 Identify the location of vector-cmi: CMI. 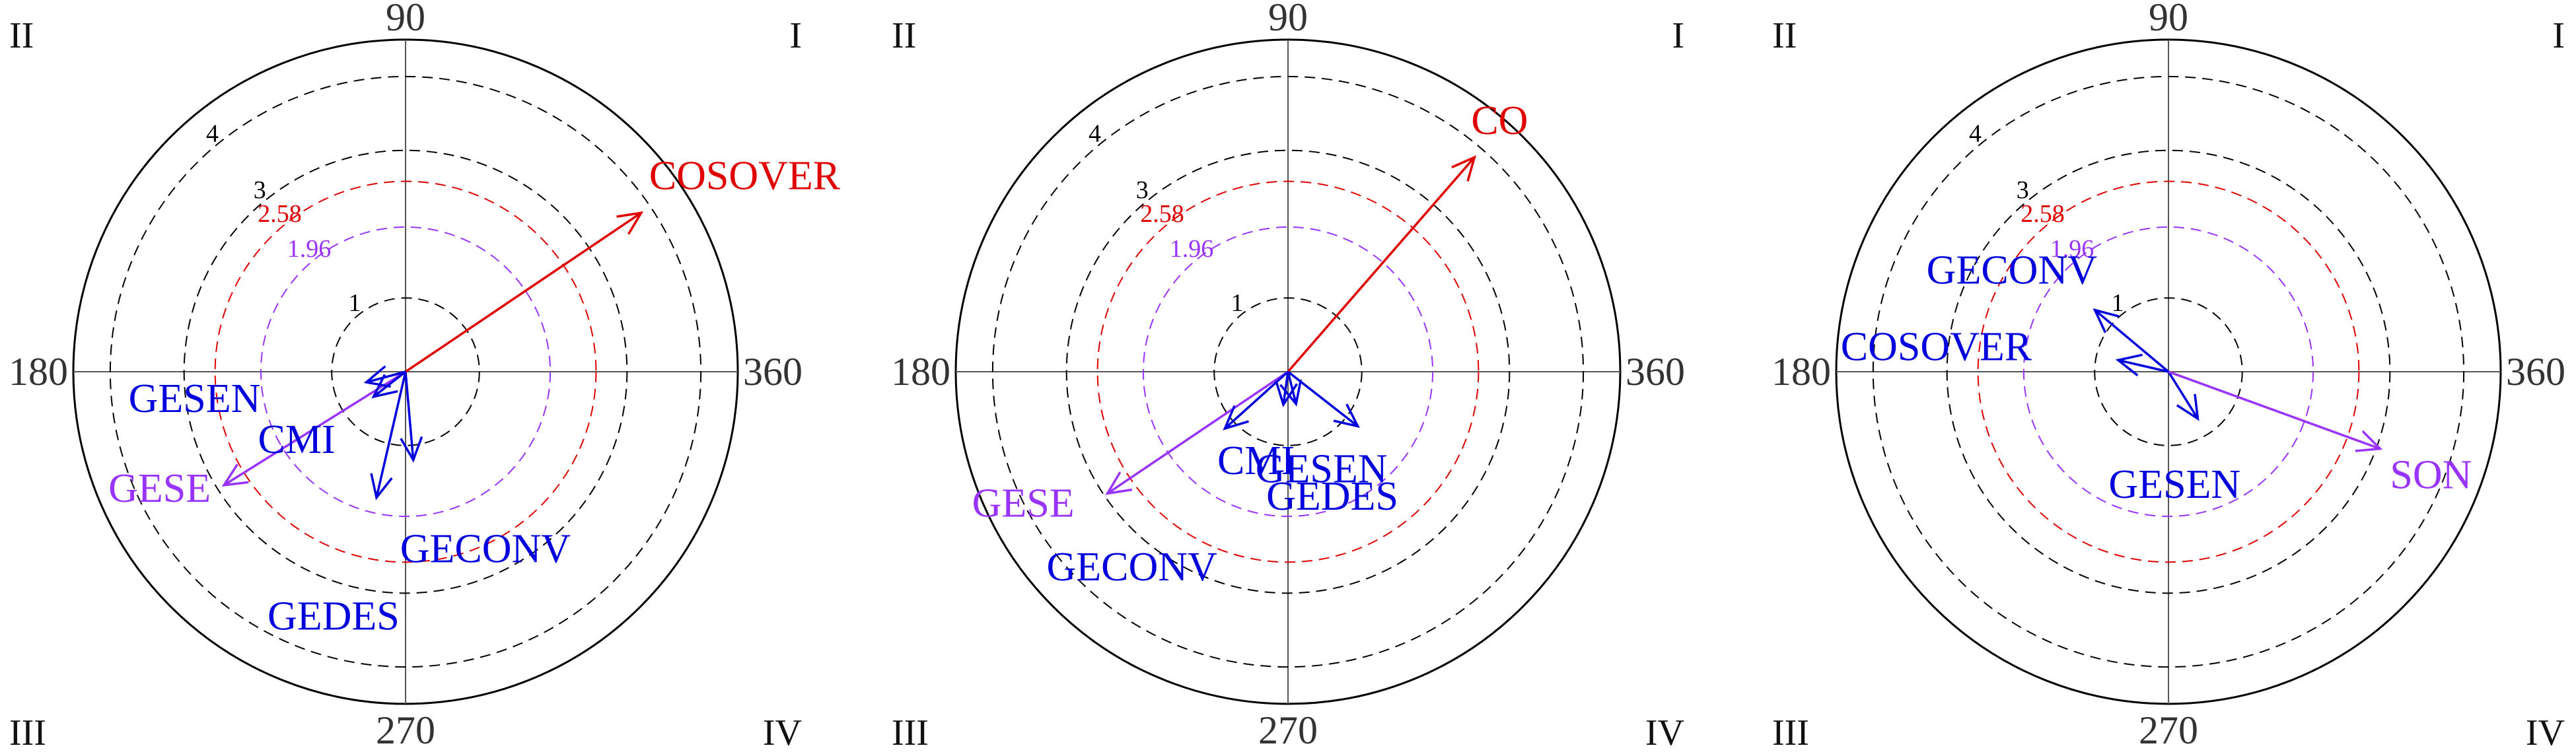
(333, 416).